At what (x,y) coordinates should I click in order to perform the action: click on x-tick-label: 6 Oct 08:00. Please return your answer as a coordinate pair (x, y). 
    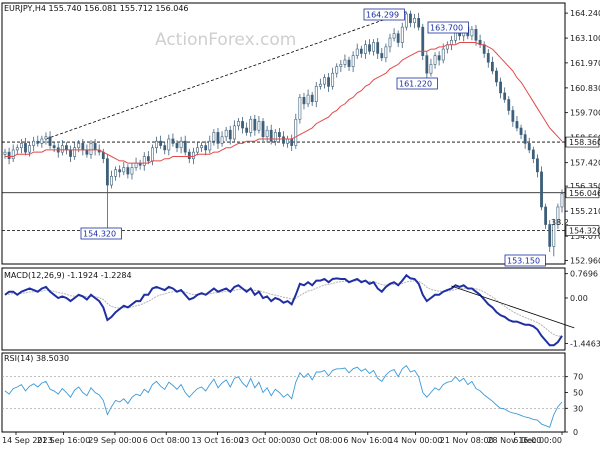
    Looking at the image, I should click on (166, 440).